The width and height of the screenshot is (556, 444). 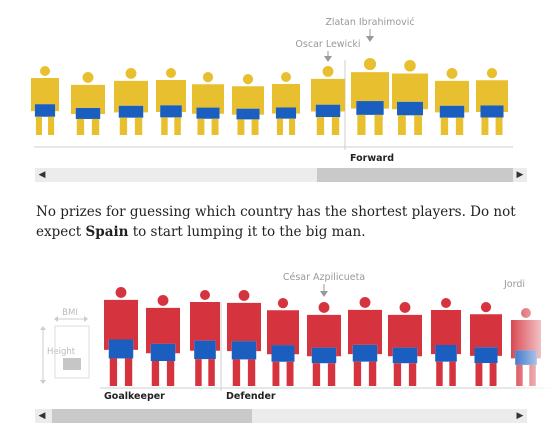 I want to click on legend-silhouette-outline, so click(x=72, y=352).